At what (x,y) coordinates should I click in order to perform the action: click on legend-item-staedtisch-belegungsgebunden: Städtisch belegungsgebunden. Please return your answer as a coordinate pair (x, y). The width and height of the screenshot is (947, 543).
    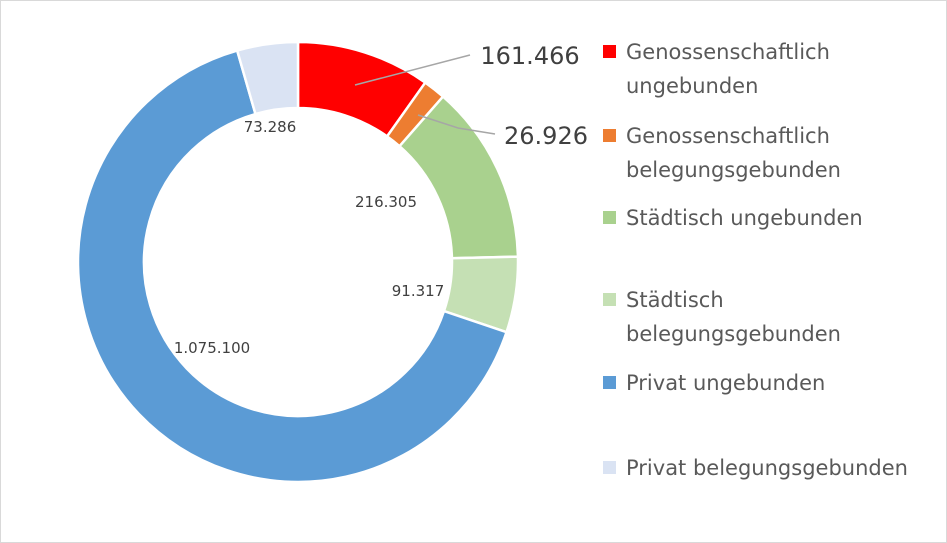
    Looking at the image, I should click on (722, 318).